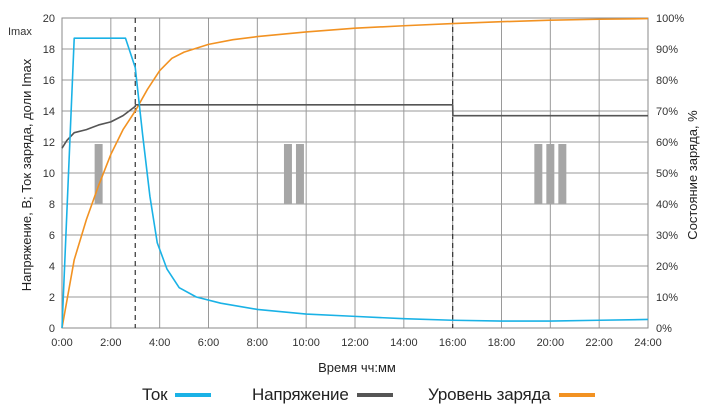  I want to click on y-right-tick-label: 80%, so click(667, 81).